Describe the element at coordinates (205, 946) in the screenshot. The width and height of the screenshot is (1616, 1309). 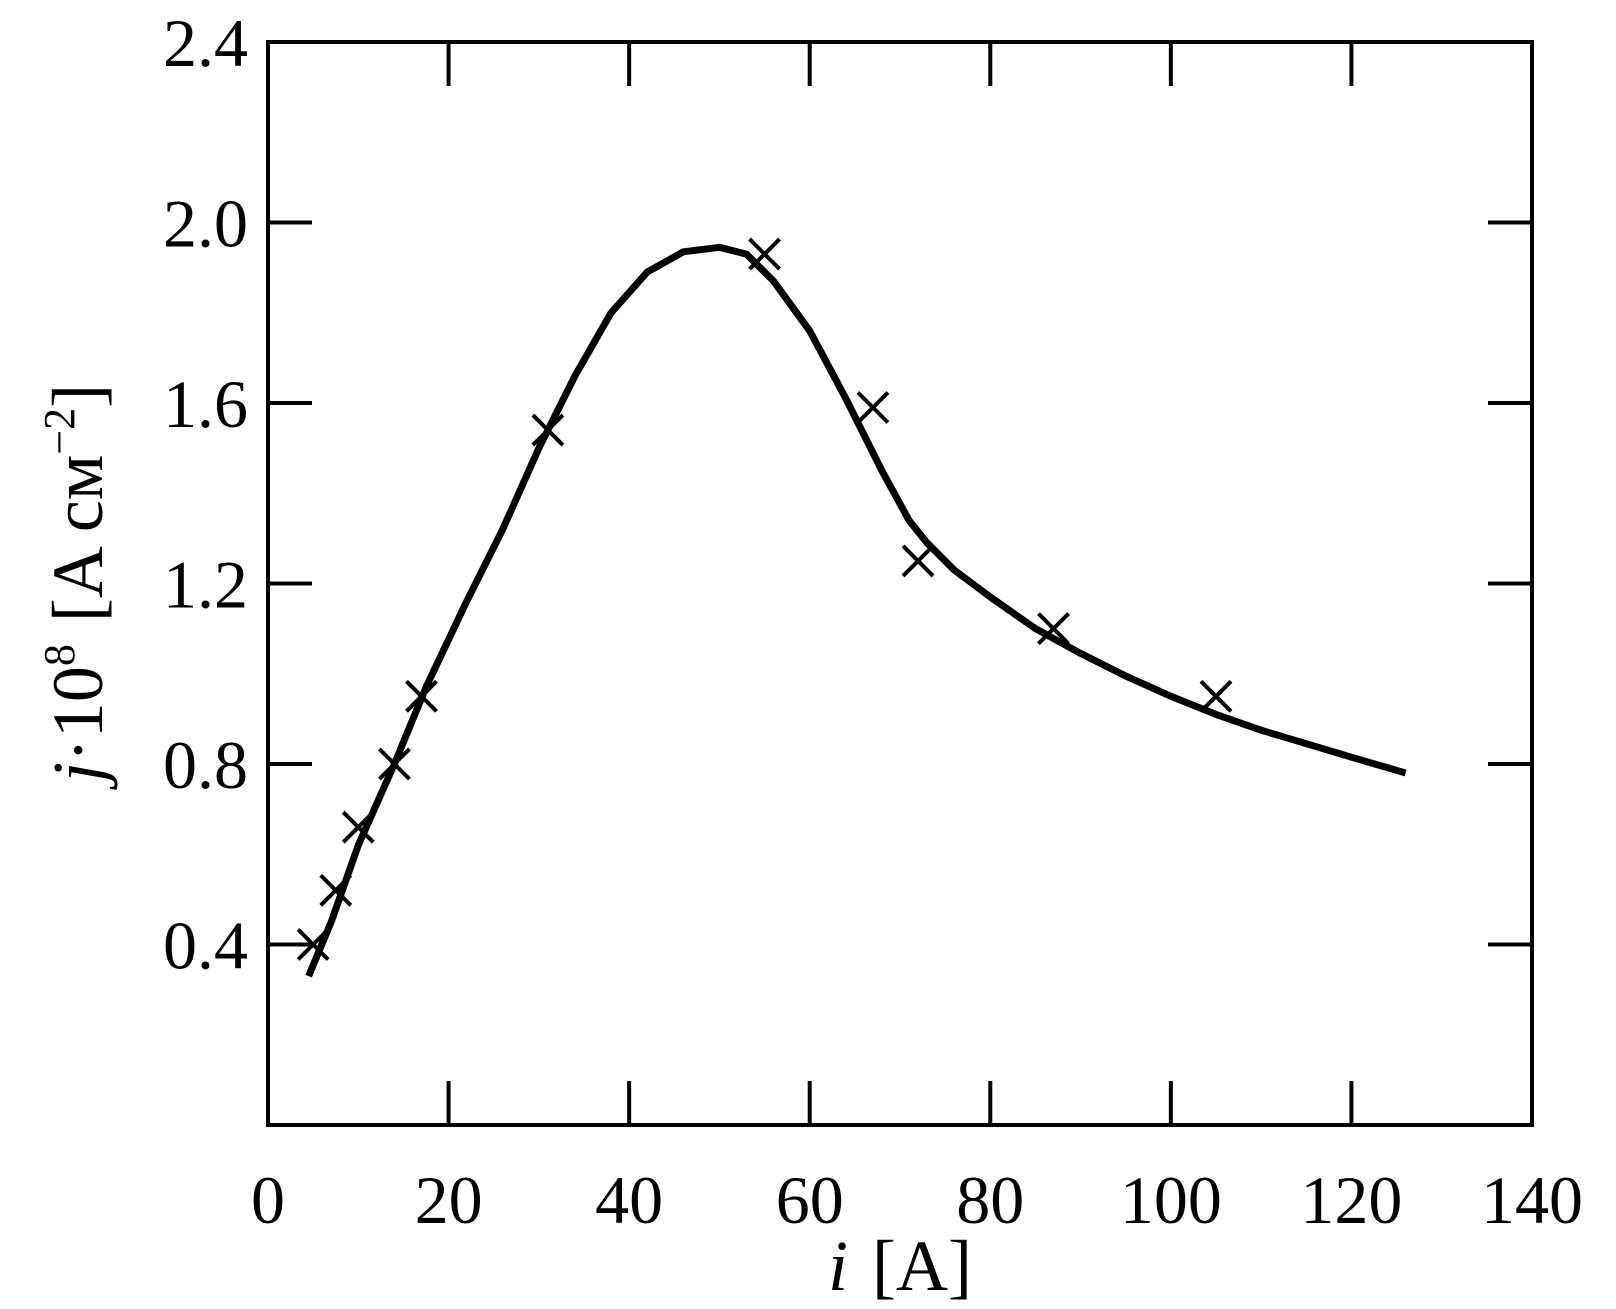
I see `y-tick-label: 0.4` at that location.